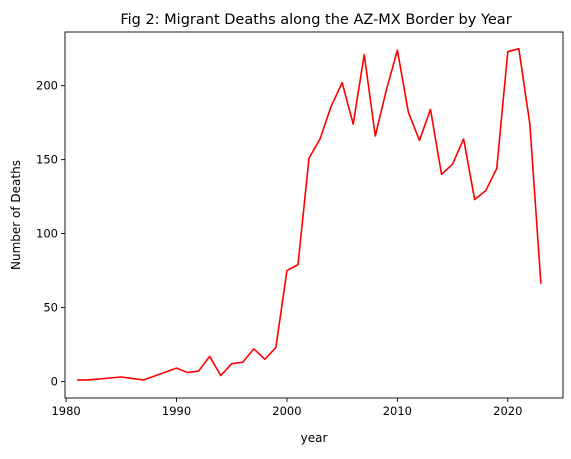 This screenshot has height=459, width=571. I want to click on y-tick-label: 150, so click(47, 160).